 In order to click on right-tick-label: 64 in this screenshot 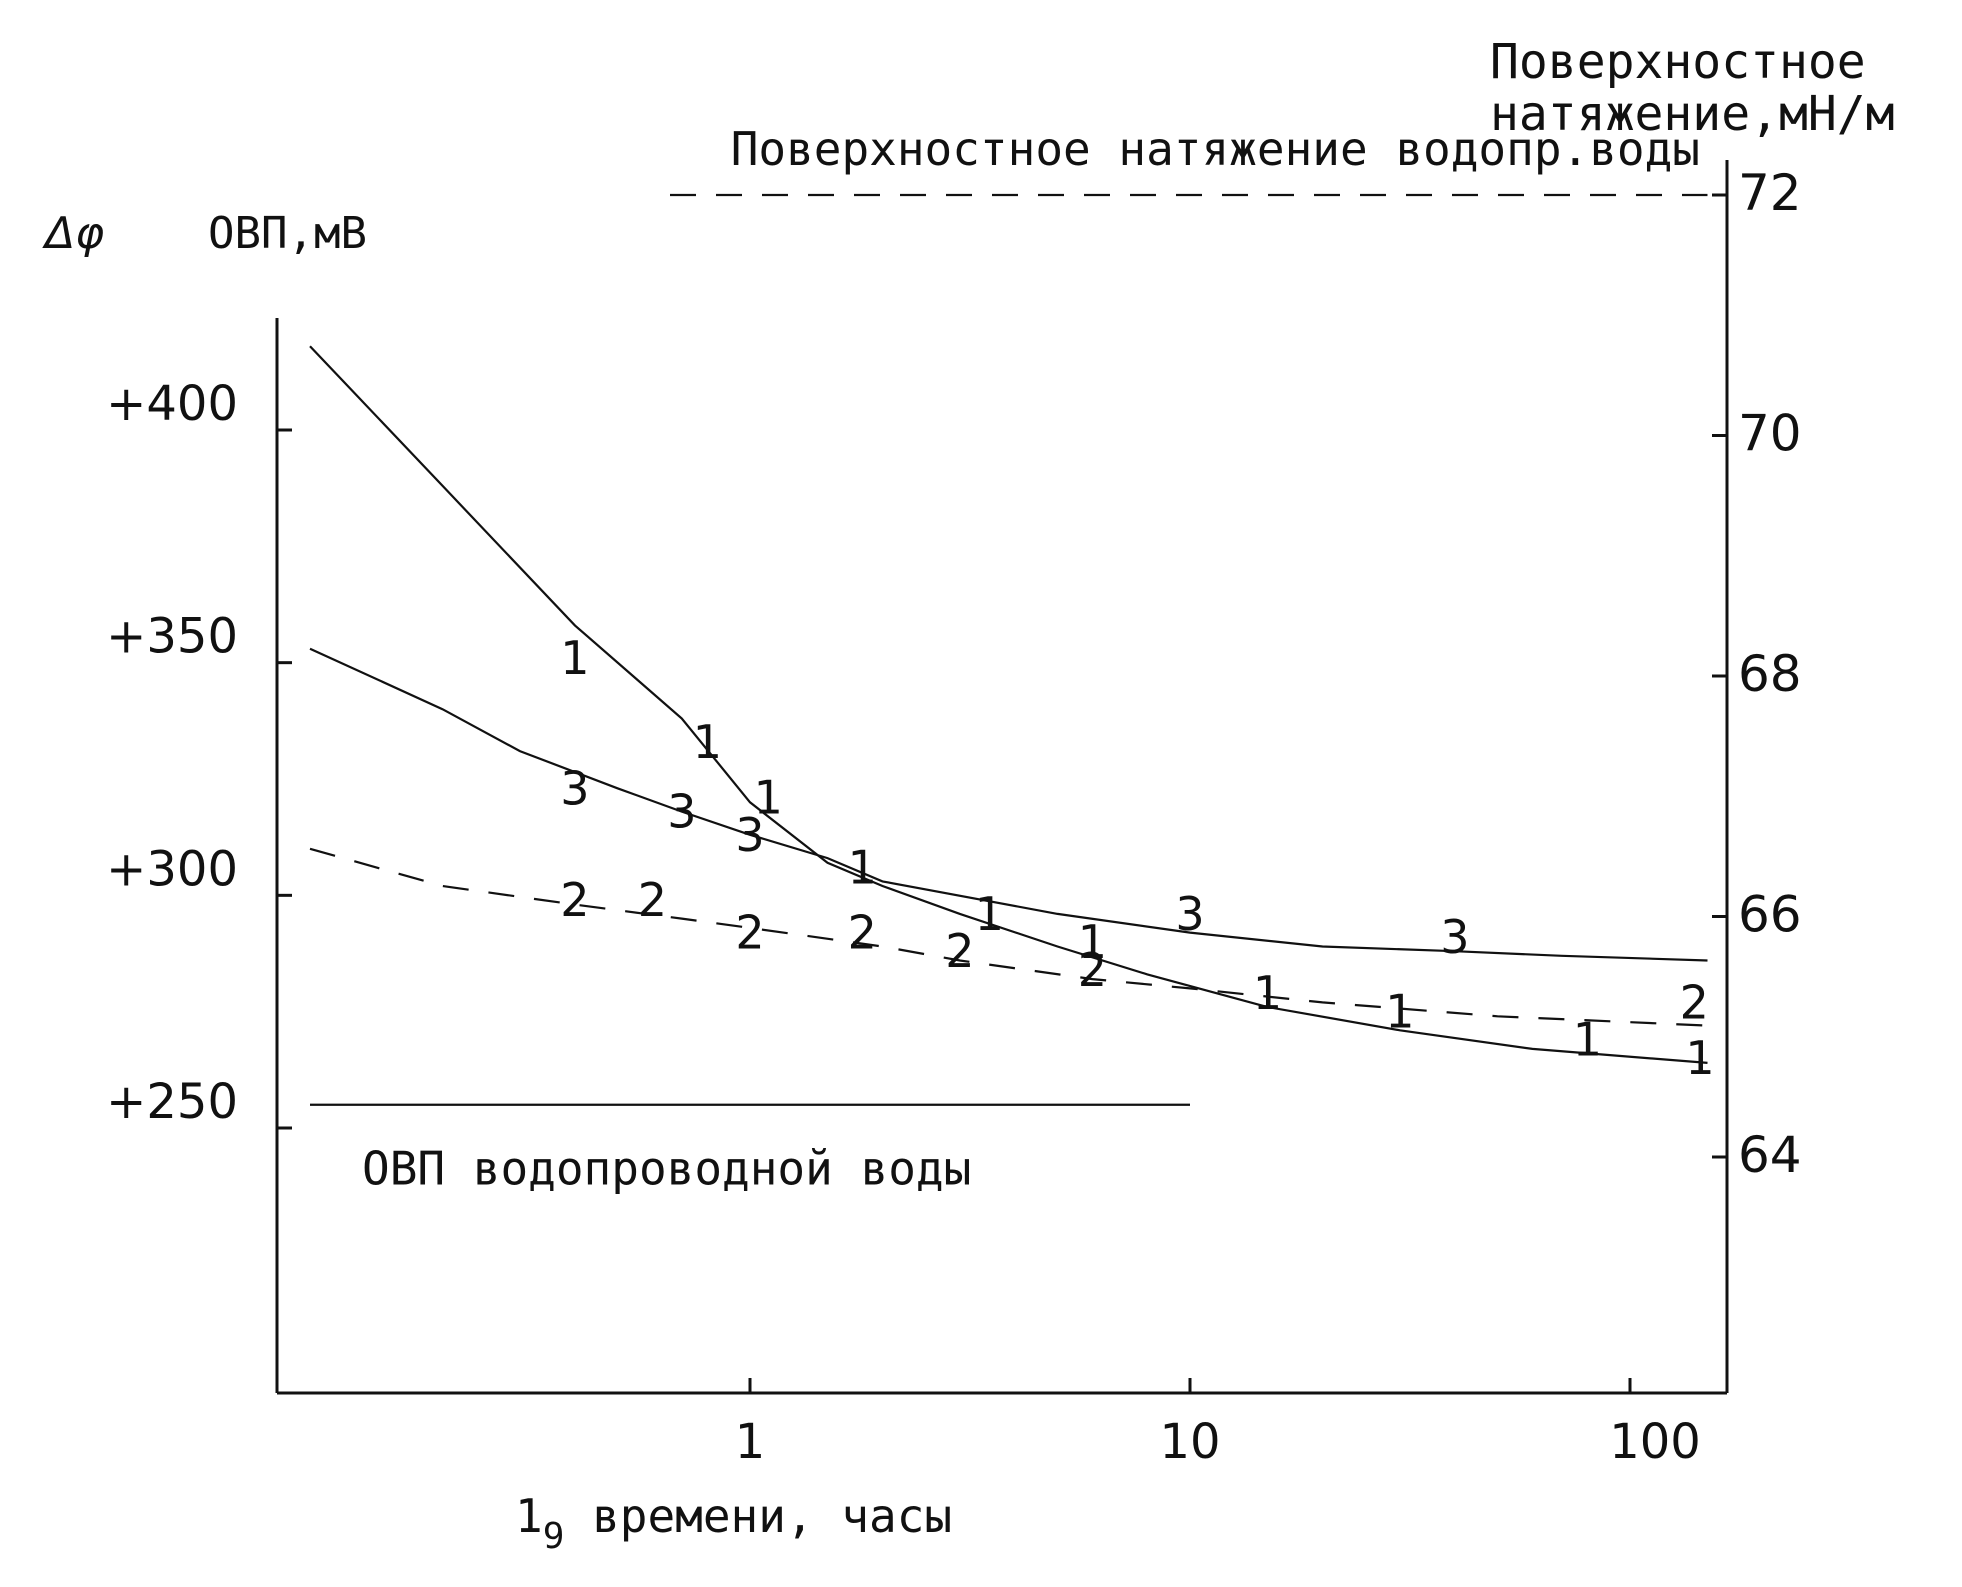, I will do `click(1770, 1155)`.